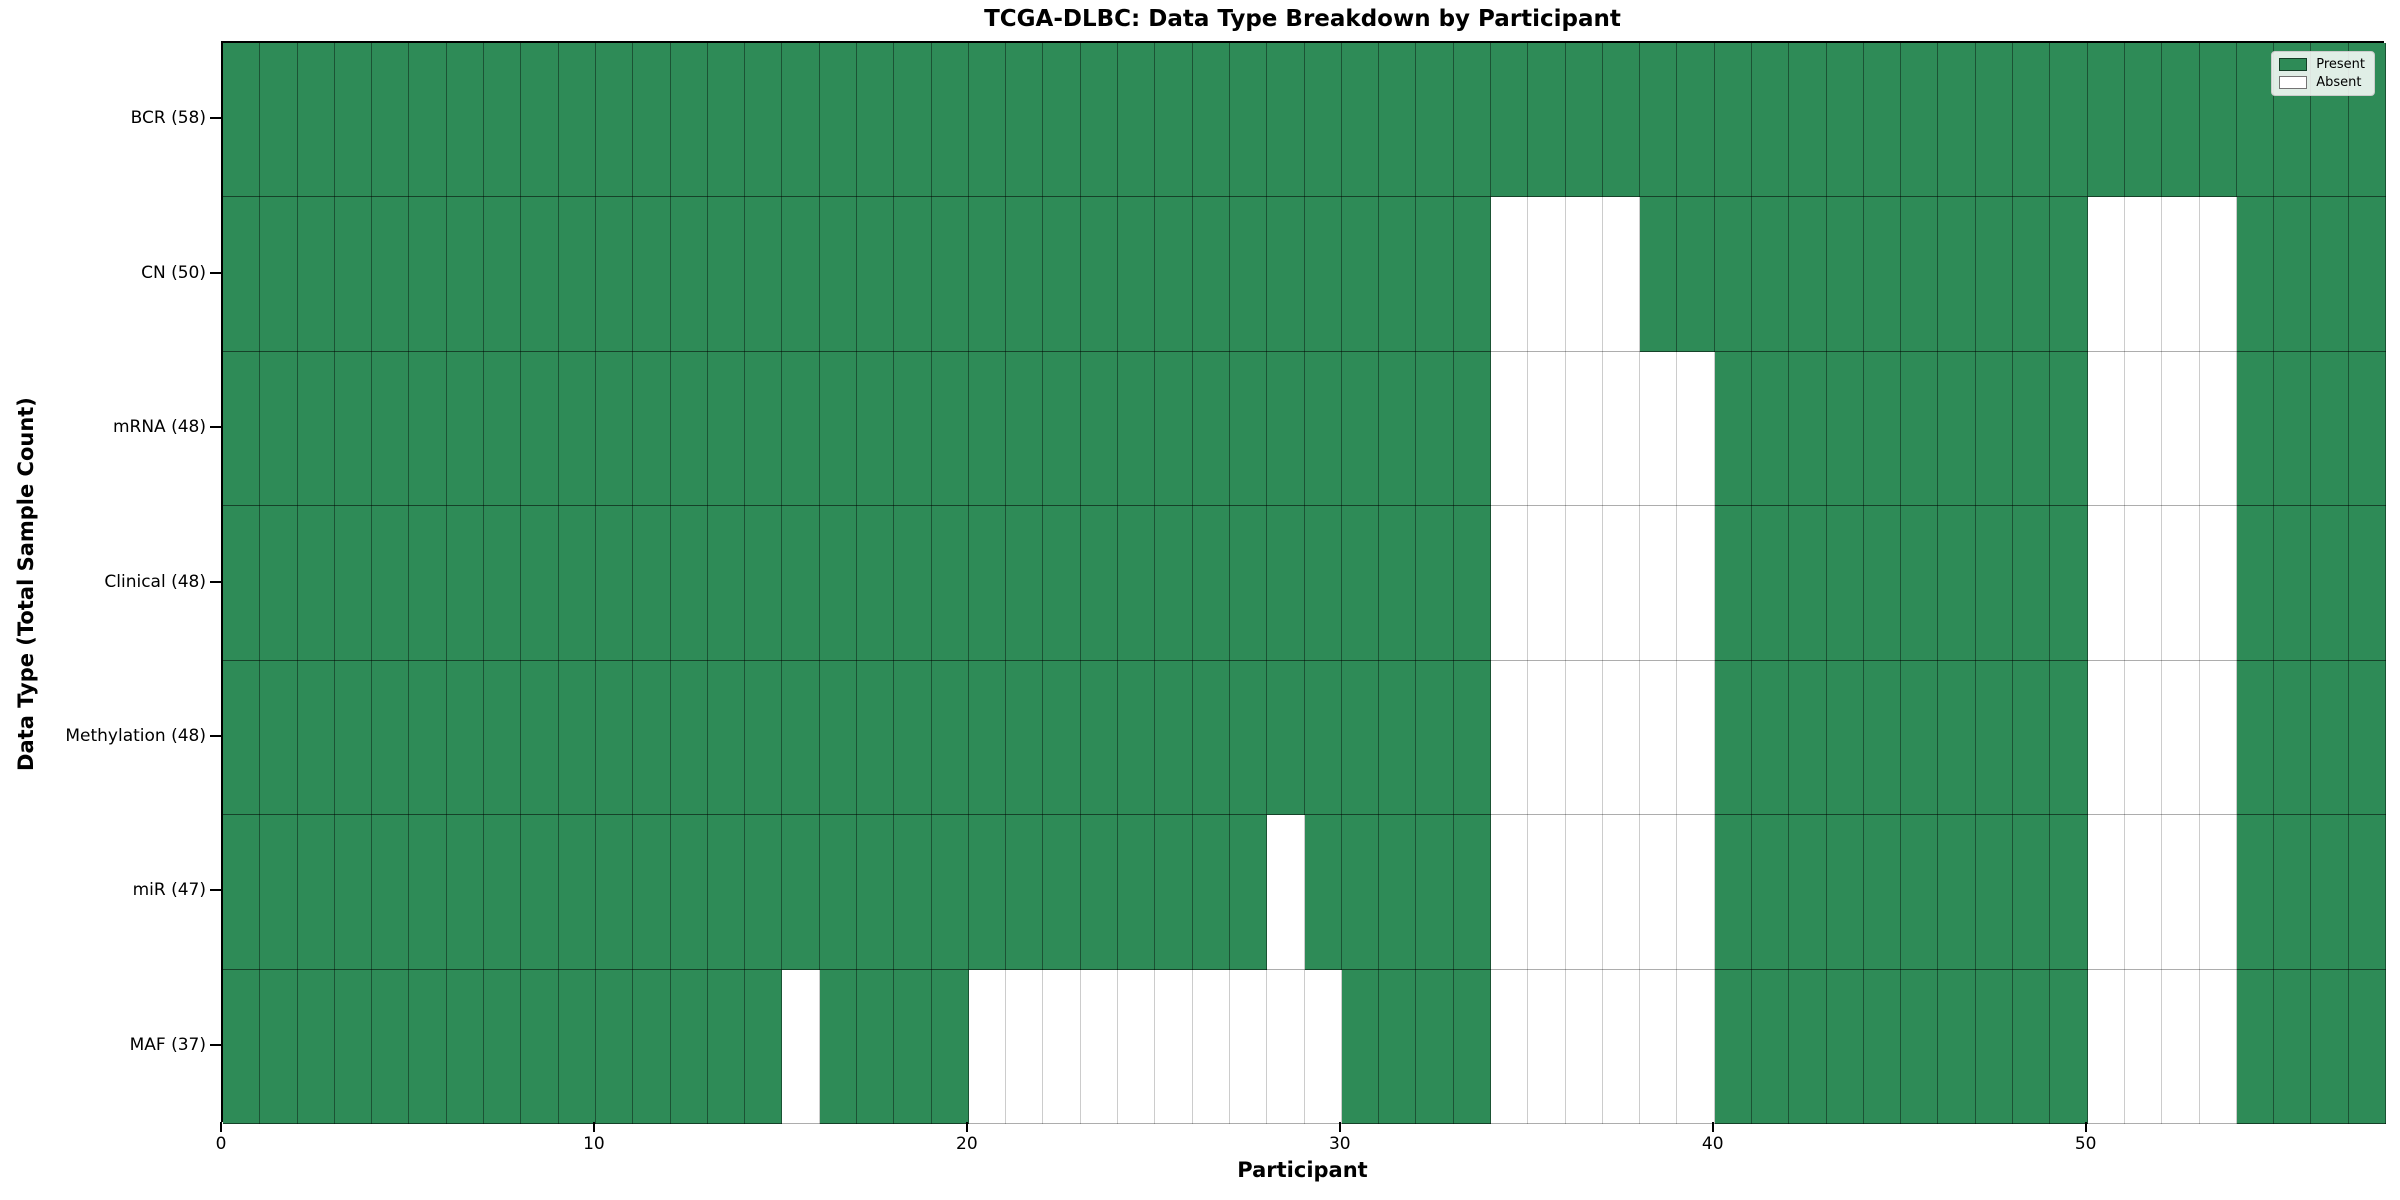 This screenshot has height=1200, width=2400. Describe the element at coordinates (215, 118) in the screenshot. I see `y-tick-mark` at that location.